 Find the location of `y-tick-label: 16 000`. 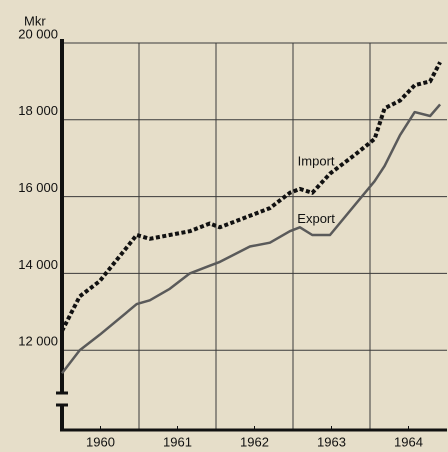

y-tick-label: 16 000 is located at coordinates (38, 187).